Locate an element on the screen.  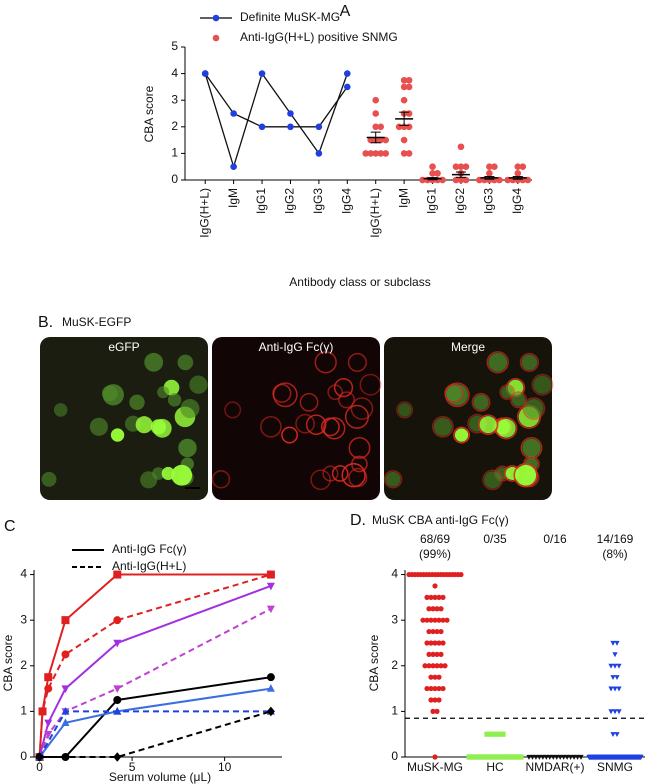
legend-marker is located at coordinates (216, 38).